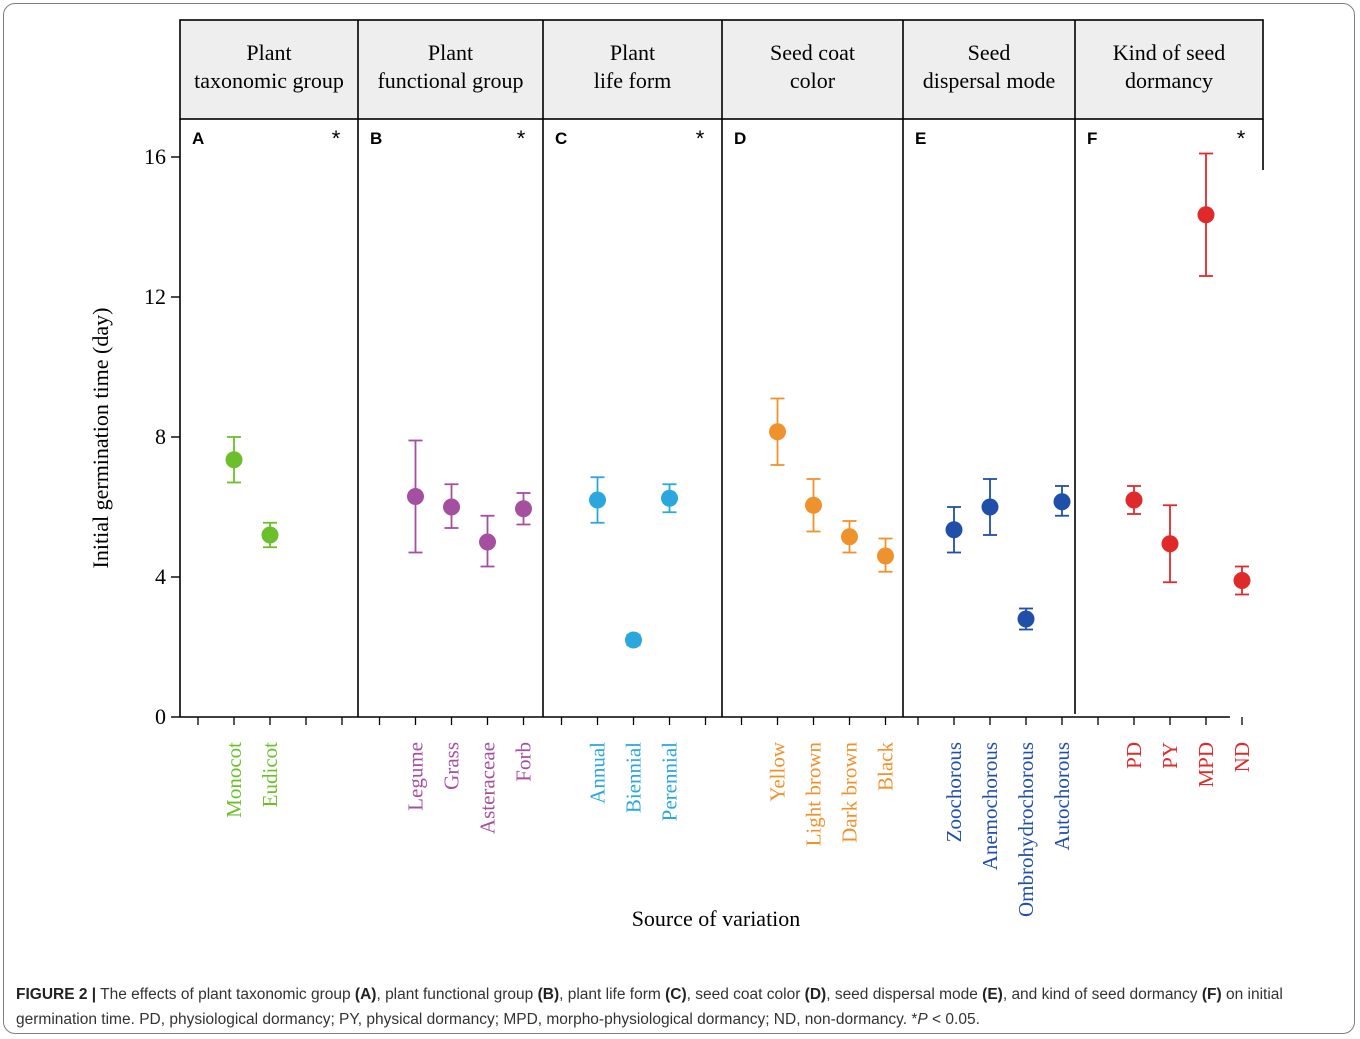  What do you see at coordinates (1026, 829) in the screenshot?
I see `category-label: Ombrohydrochorous` at bounding box center [1026, 829].